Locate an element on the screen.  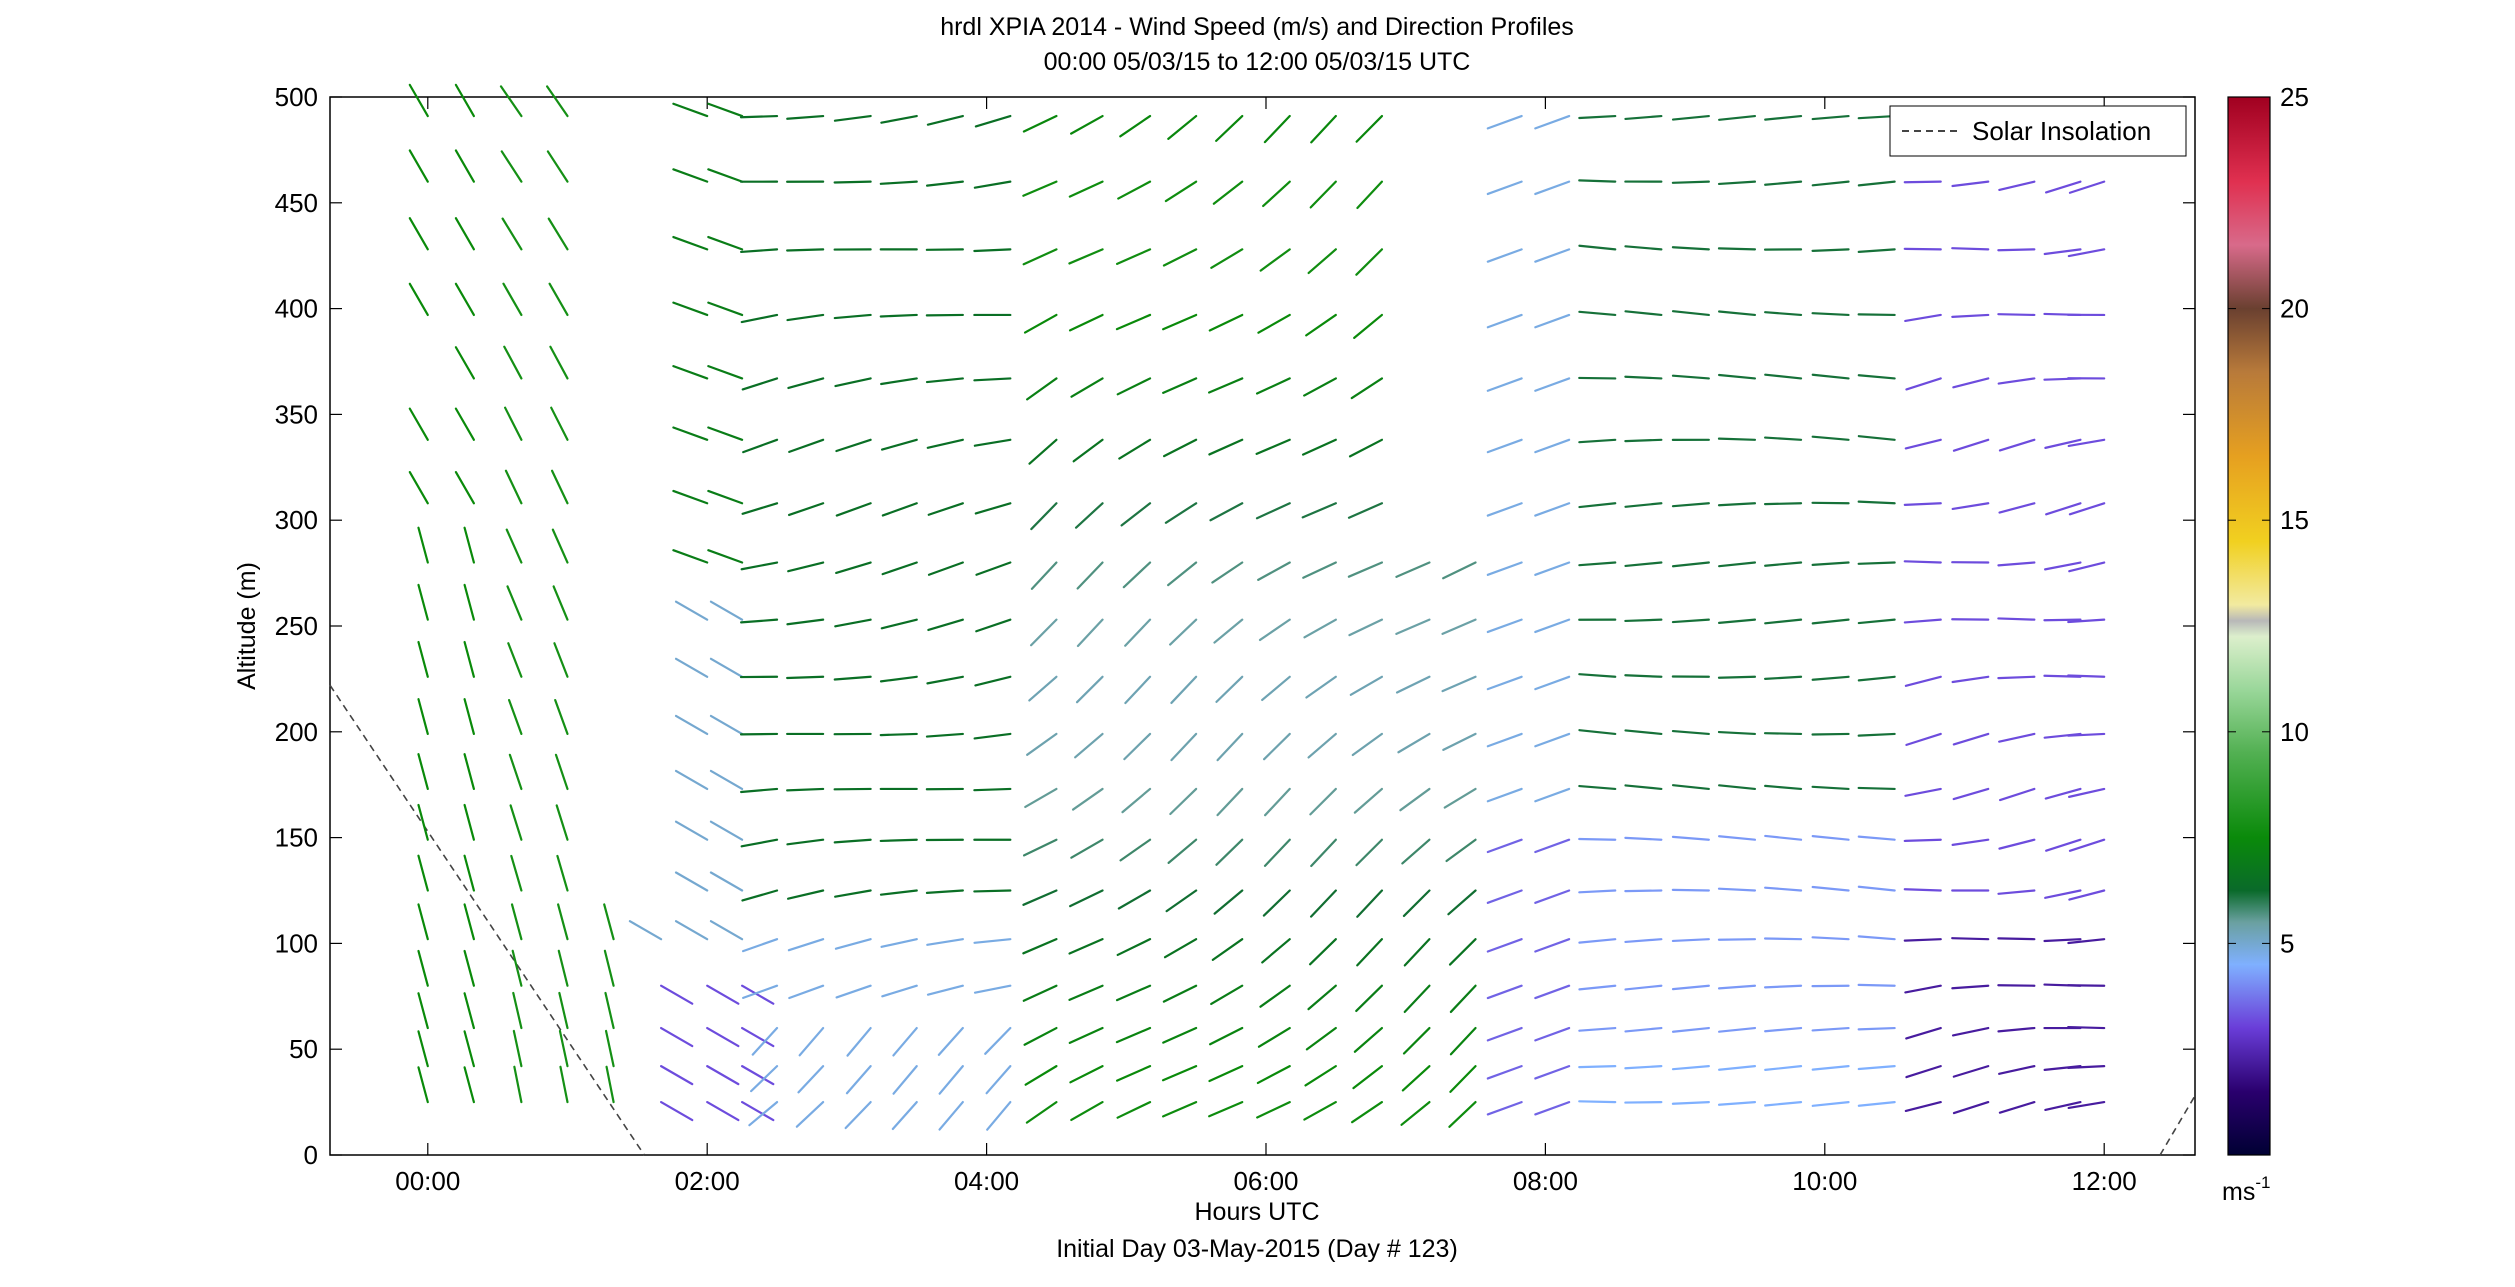
y-tick-label: 200 is located at coordinates (296, 732).